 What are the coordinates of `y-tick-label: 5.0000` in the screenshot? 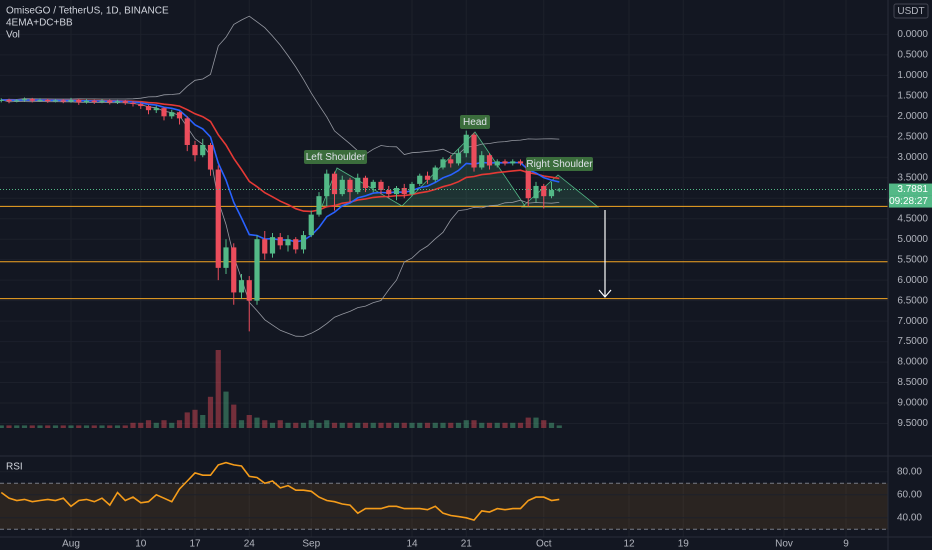 It's located at (912, 239).